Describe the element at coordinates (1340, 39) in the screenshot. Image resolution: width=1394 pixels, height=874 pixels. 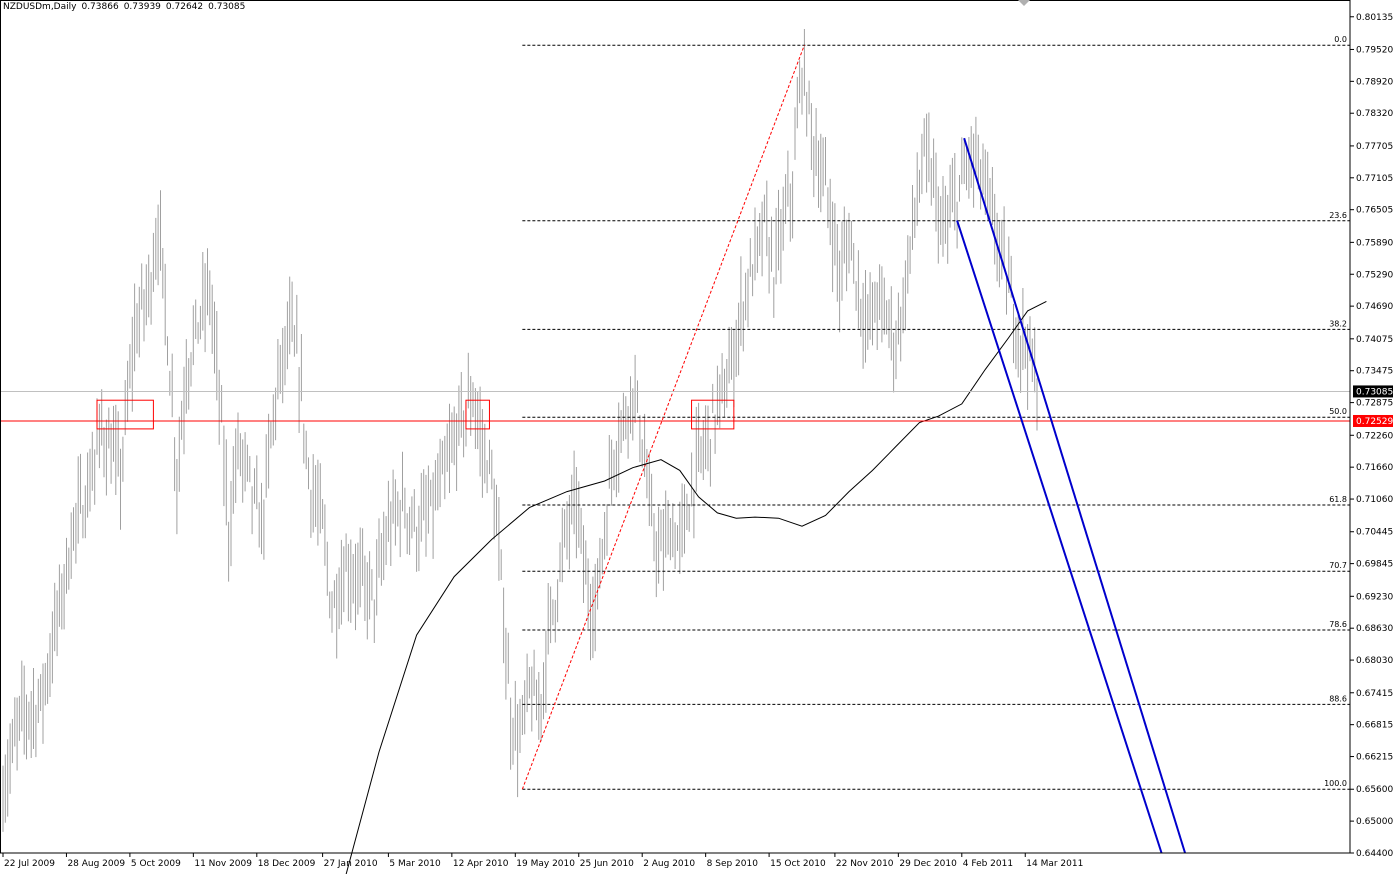
I see `fib-level-label: 0.0` at that location.